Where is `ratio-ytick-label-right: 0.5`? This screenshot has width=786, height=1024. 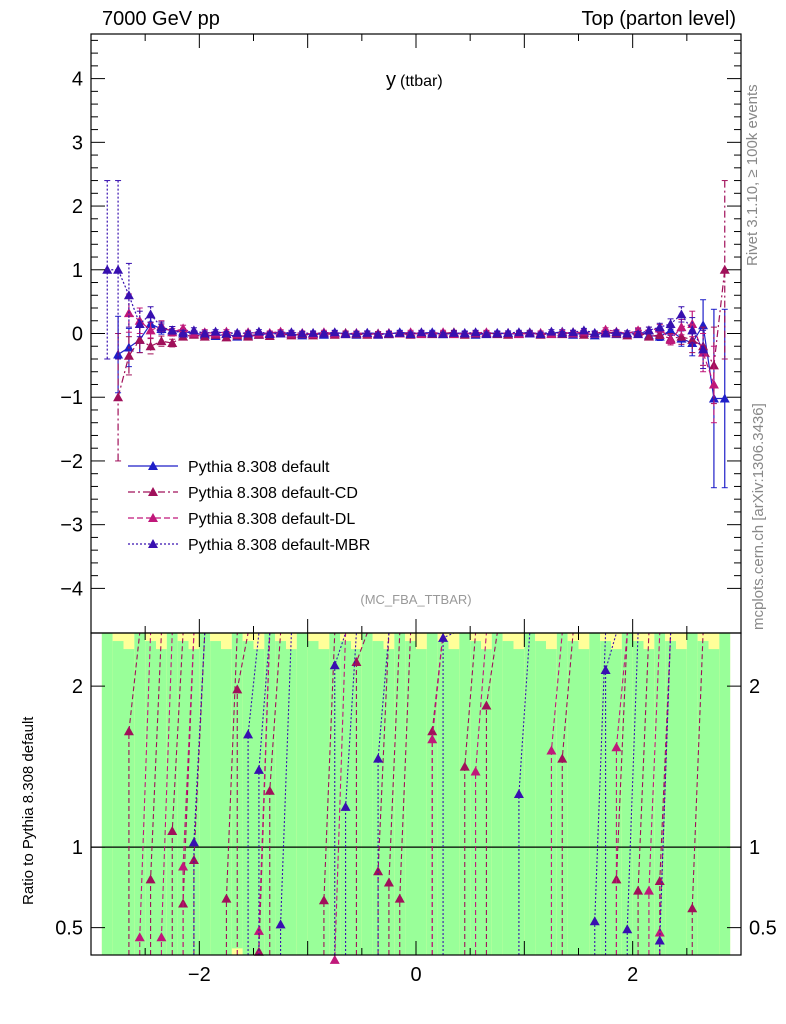 ratio-ytick-label-right: 0.5 is located at coordinates (763, 929).